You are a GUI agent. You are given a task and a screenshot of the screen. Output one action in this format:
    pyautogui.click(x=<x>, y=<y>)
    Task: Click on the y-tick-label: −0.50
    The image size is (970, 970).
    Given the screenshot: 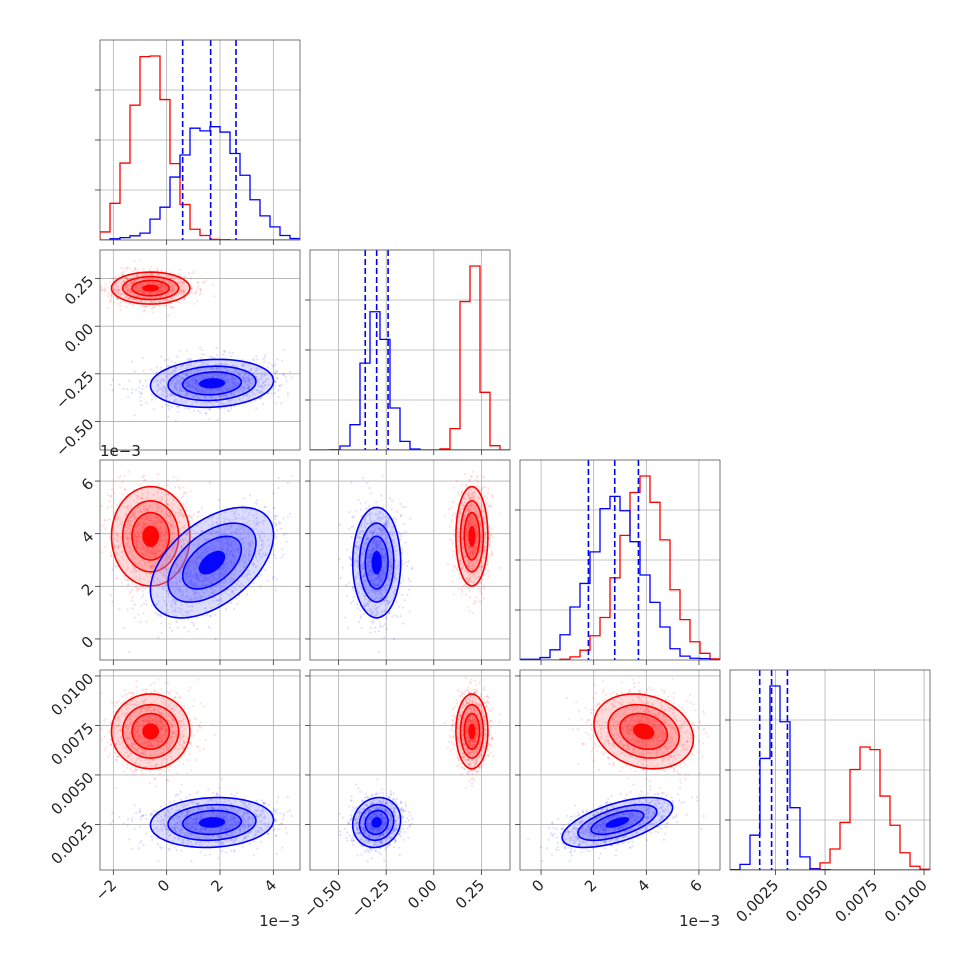 What is the action you would take?
    pyautogui.click(x=74, y=437)
    